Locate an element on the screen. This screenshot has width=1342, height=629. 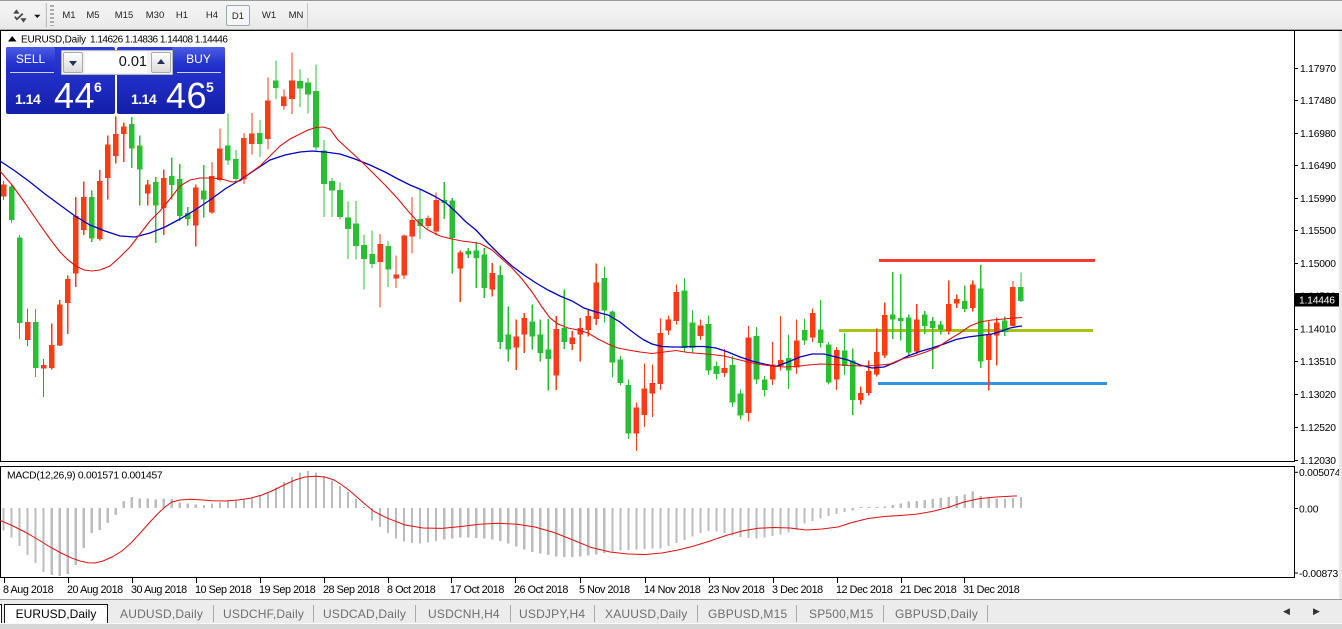
svg-text:1.14626 1.14836 1.14408 1.1444: 1.14626 1.14836 1.14408 1.14446 is located at coordinates (159, 40).